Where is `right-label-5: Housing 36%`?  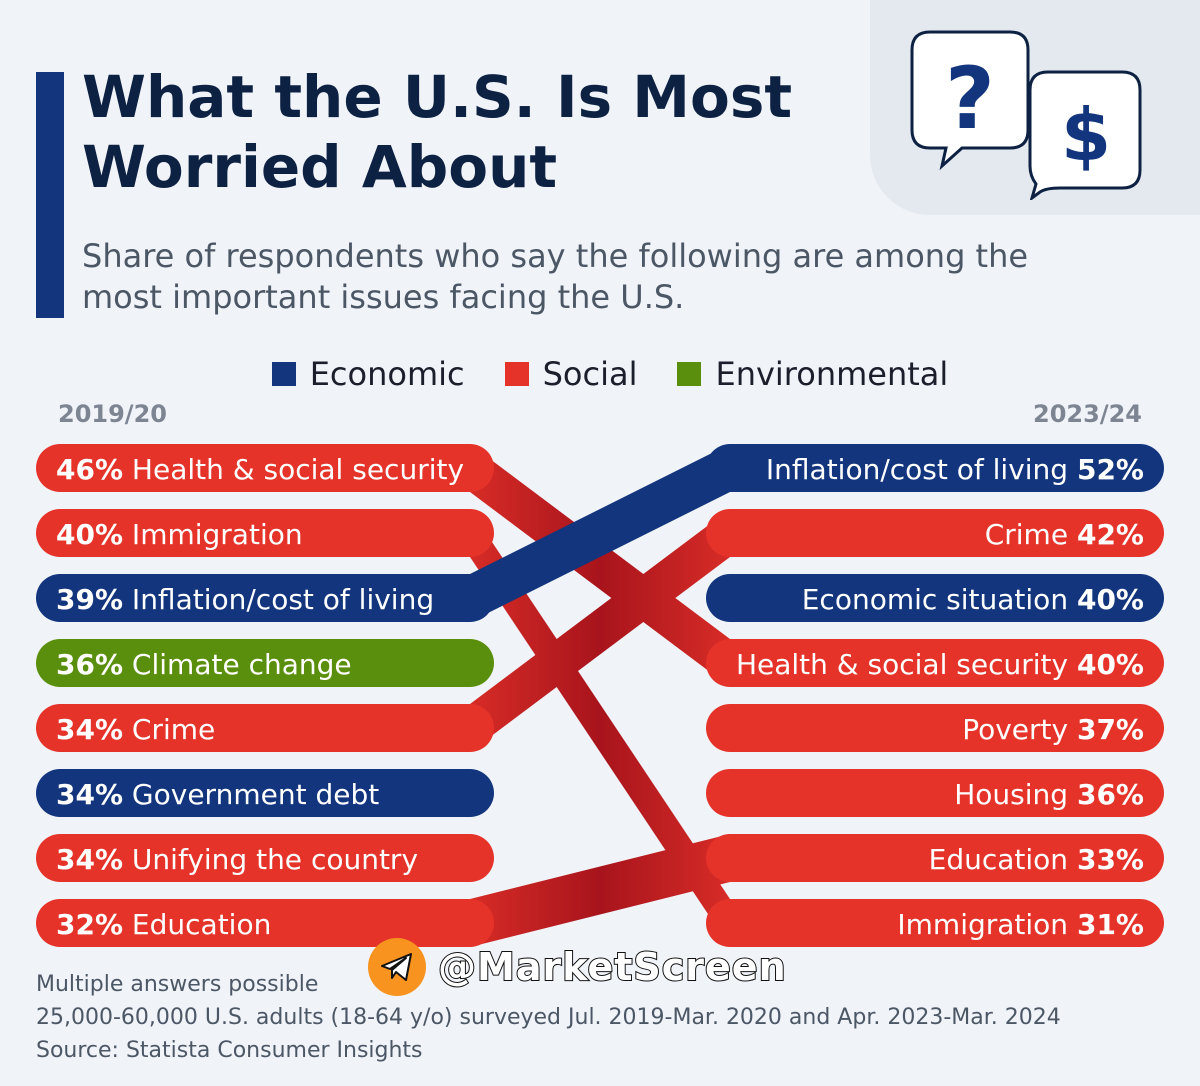
right-label-5: Housing 36% is located at coordinates (1049, 794).